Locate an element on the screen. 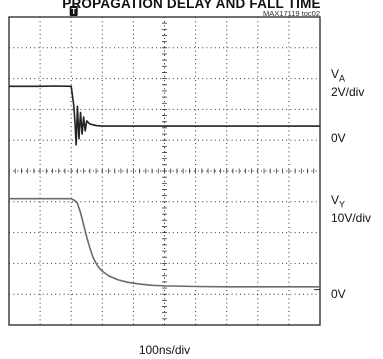 This screenshot has height=359, width=383. va-zero-label: 0V is located at coordinates (338, 138).